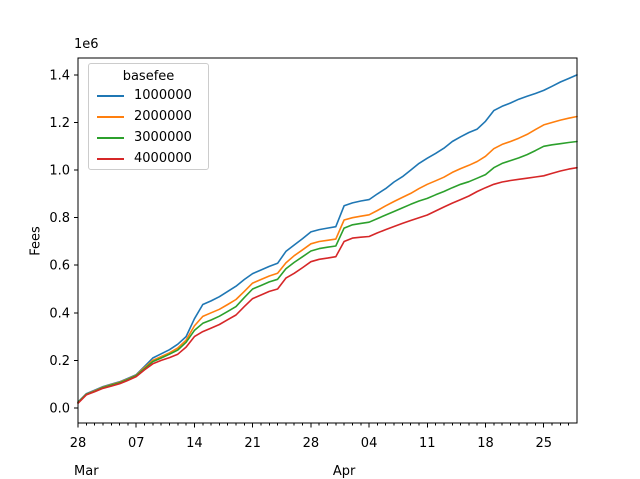 The height and width of the screenshot is (479, 640). Describe the element at coordinates (148, 76) in the screenshot. I see `legend-title: basefee` at that location.